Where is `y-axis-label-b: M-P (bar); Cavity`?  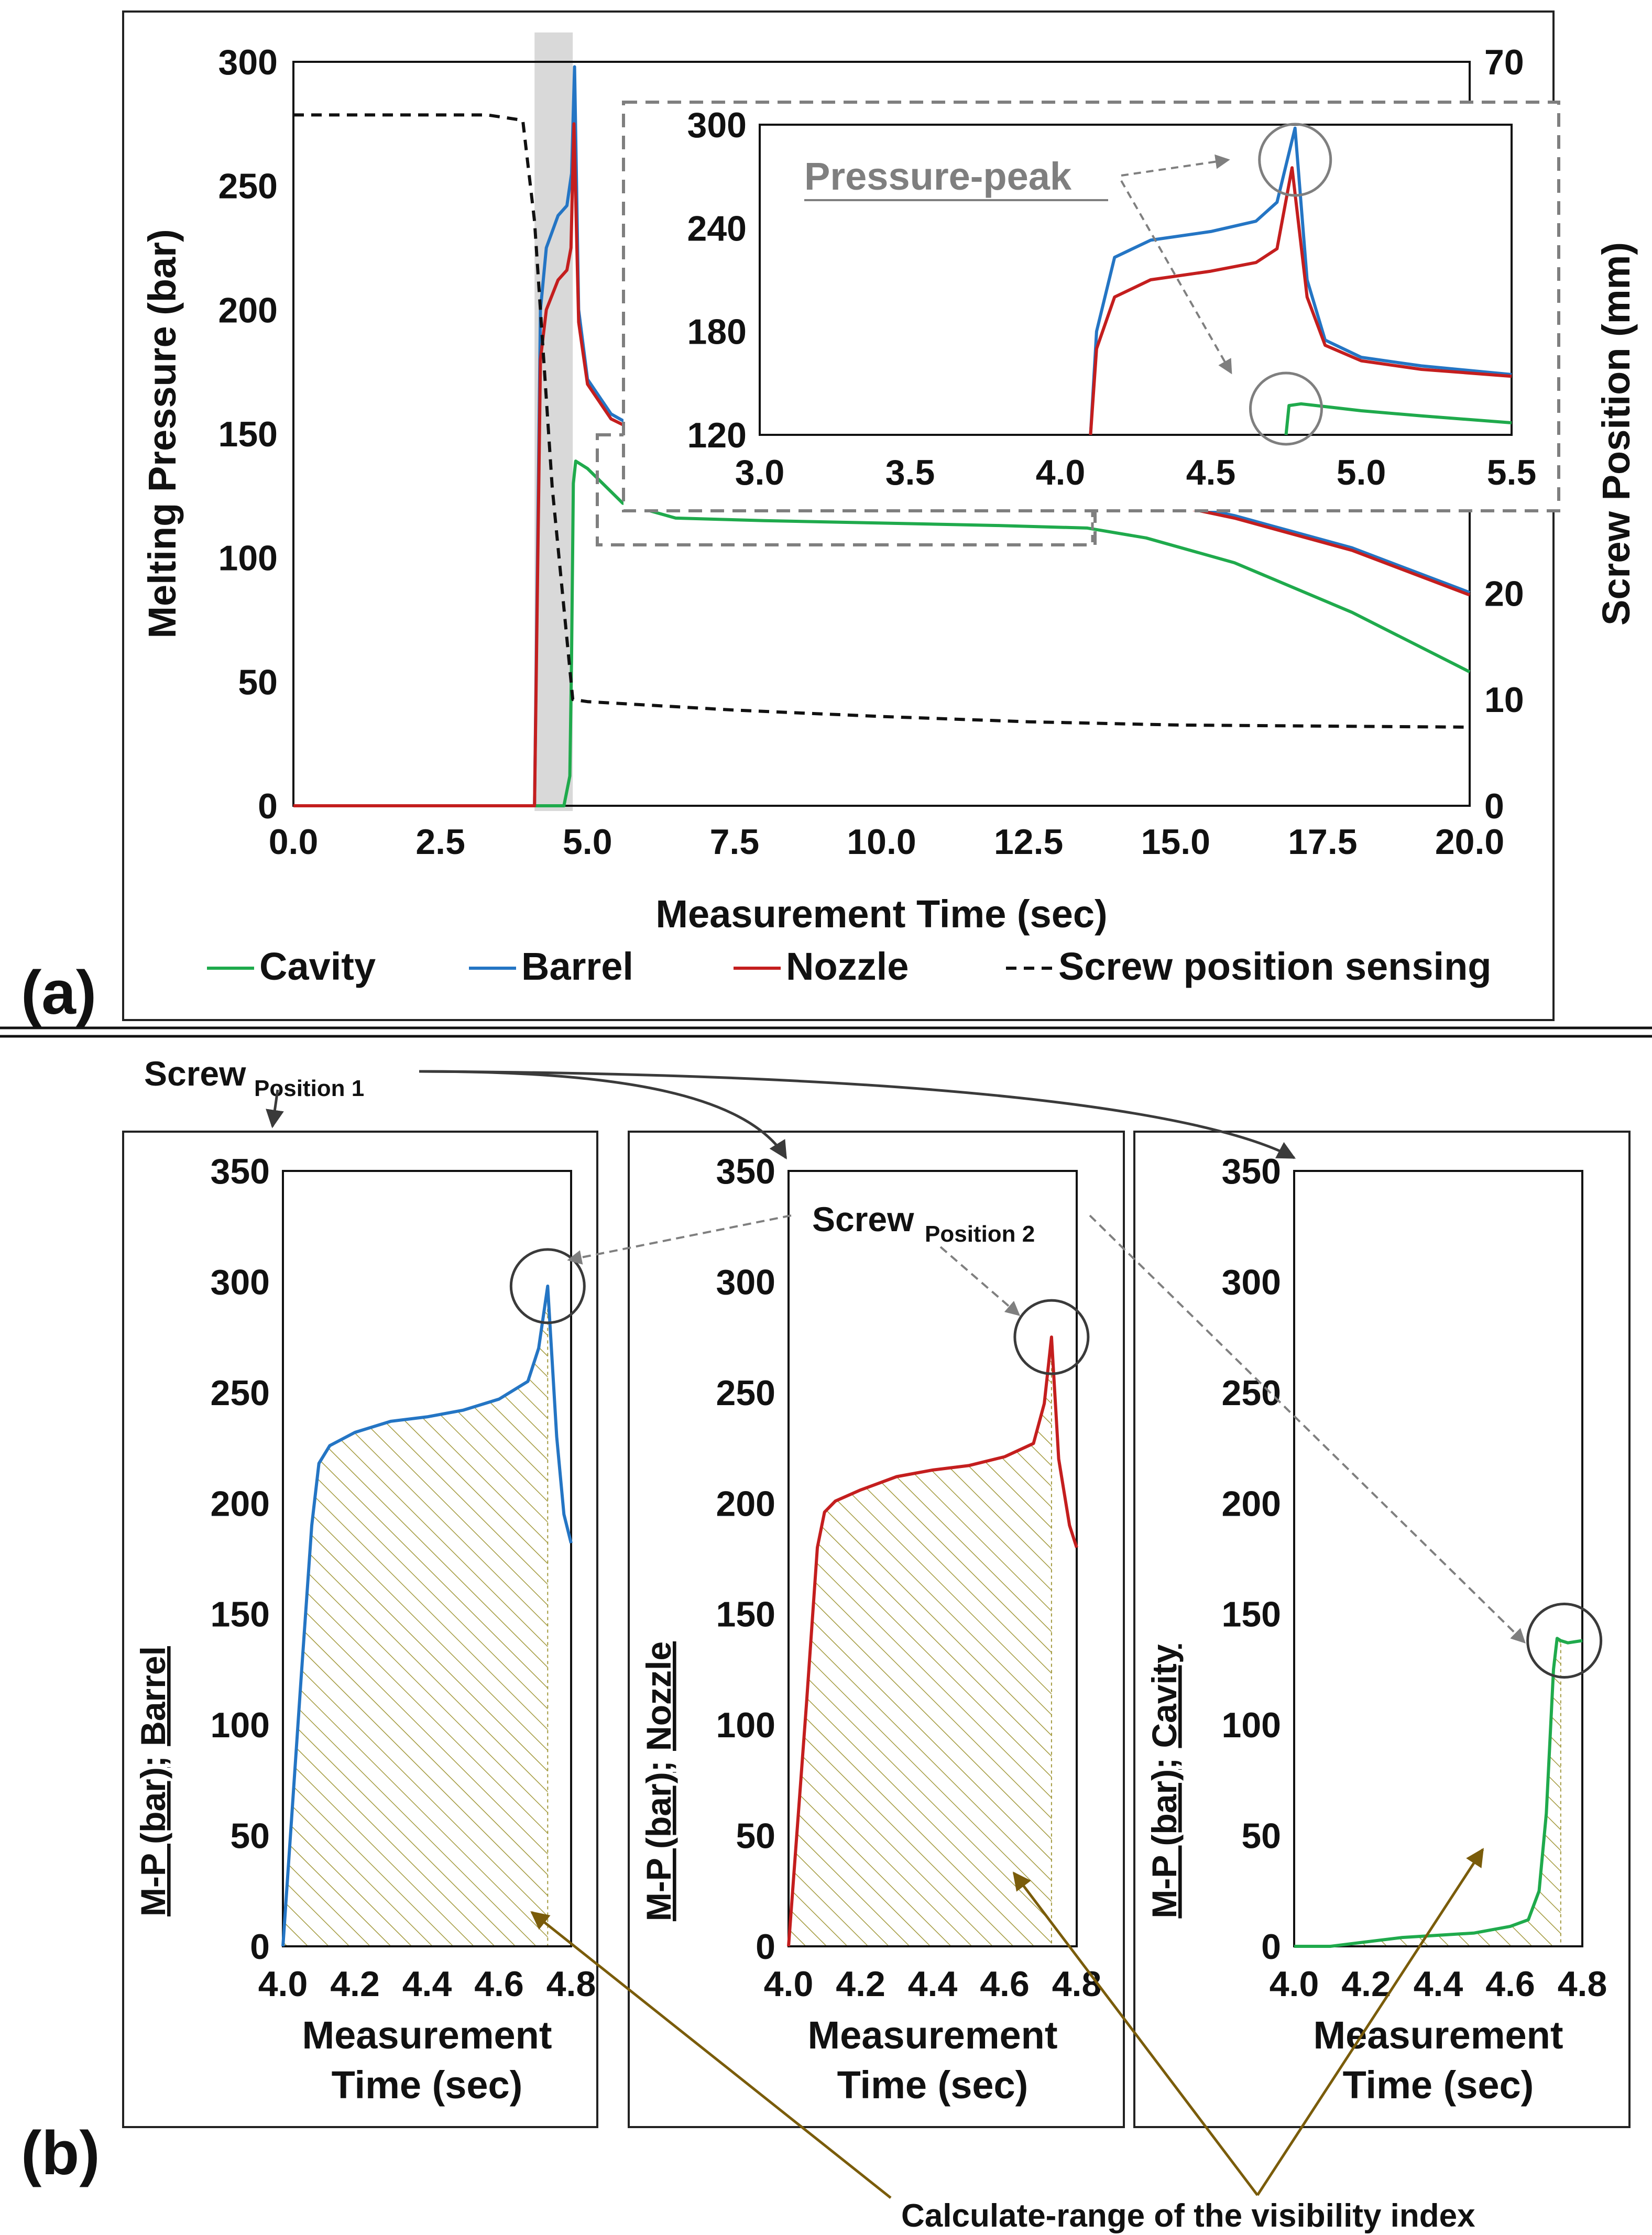 y-axis-label-b: M-P (bar); Cavity is located at coordinates (1164, 1781).